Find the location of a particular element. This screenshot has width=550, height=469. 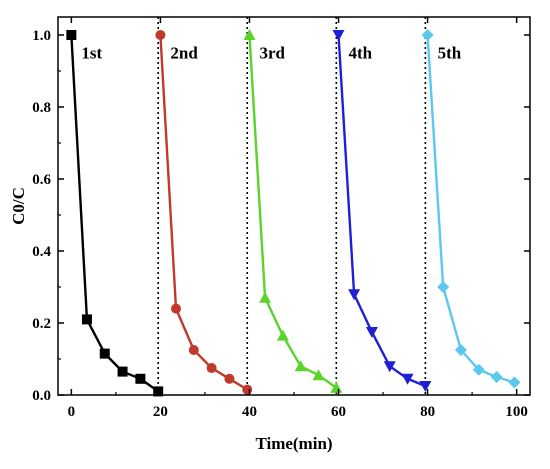

run-label-3rd: 3rd is located at coordinates (272, 52).